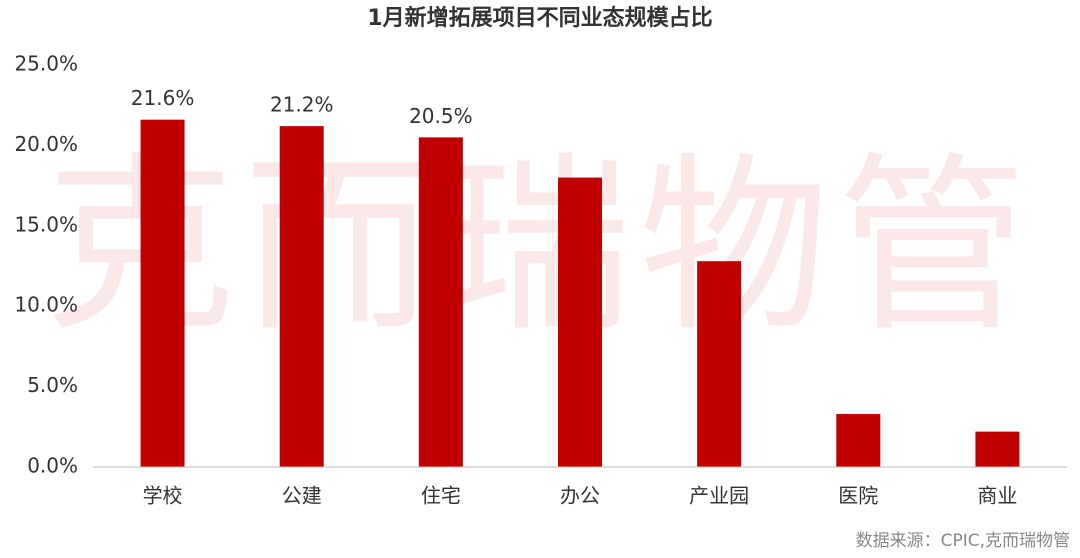 Image resolution: width=1080 pixels, height=558 pixels. What do you see at coordinates (163, 496) in the screenshot?
I see `x-tick-label: 学校` at bounding box center [163, 496].